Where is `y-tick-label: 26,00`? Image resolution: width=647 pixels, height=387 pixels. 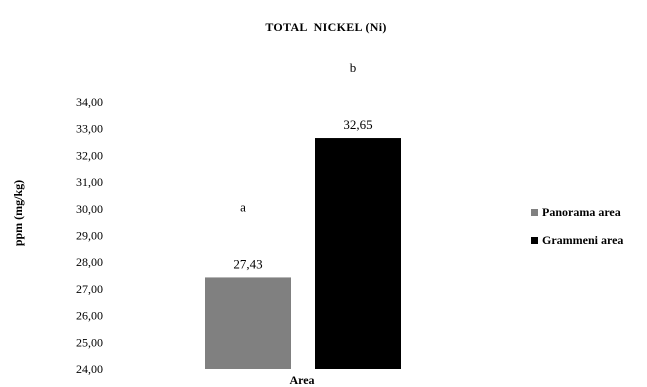
y-tick-label: 26,00 is located at coordinates (89, 316).